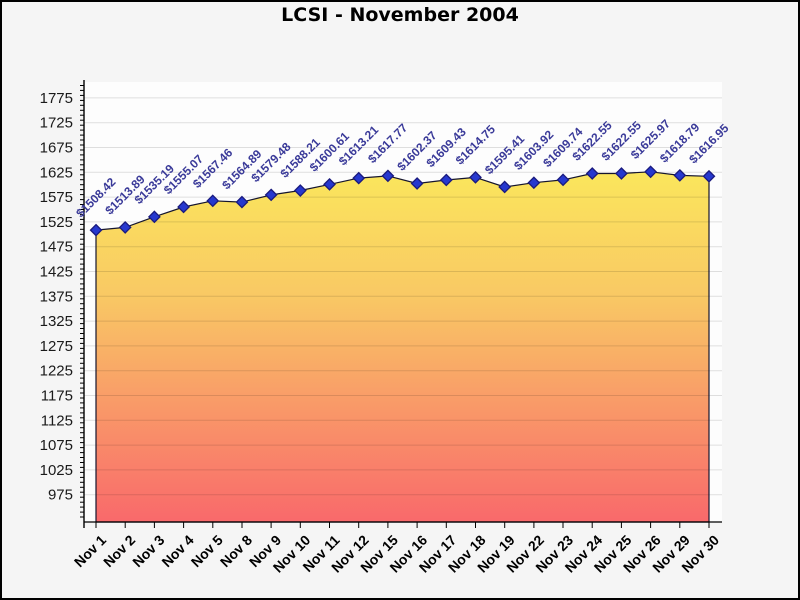 The image size is (800, 600). What do you see at coordinates (57, 420) in the screenshot?
I see `y-tick-label: 1125` at bounding box center [57, 420].